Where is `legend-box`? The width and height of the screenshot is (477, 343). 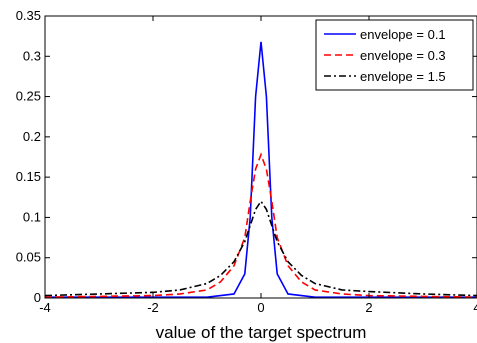 legend-box is located at coordinates (394, 55).